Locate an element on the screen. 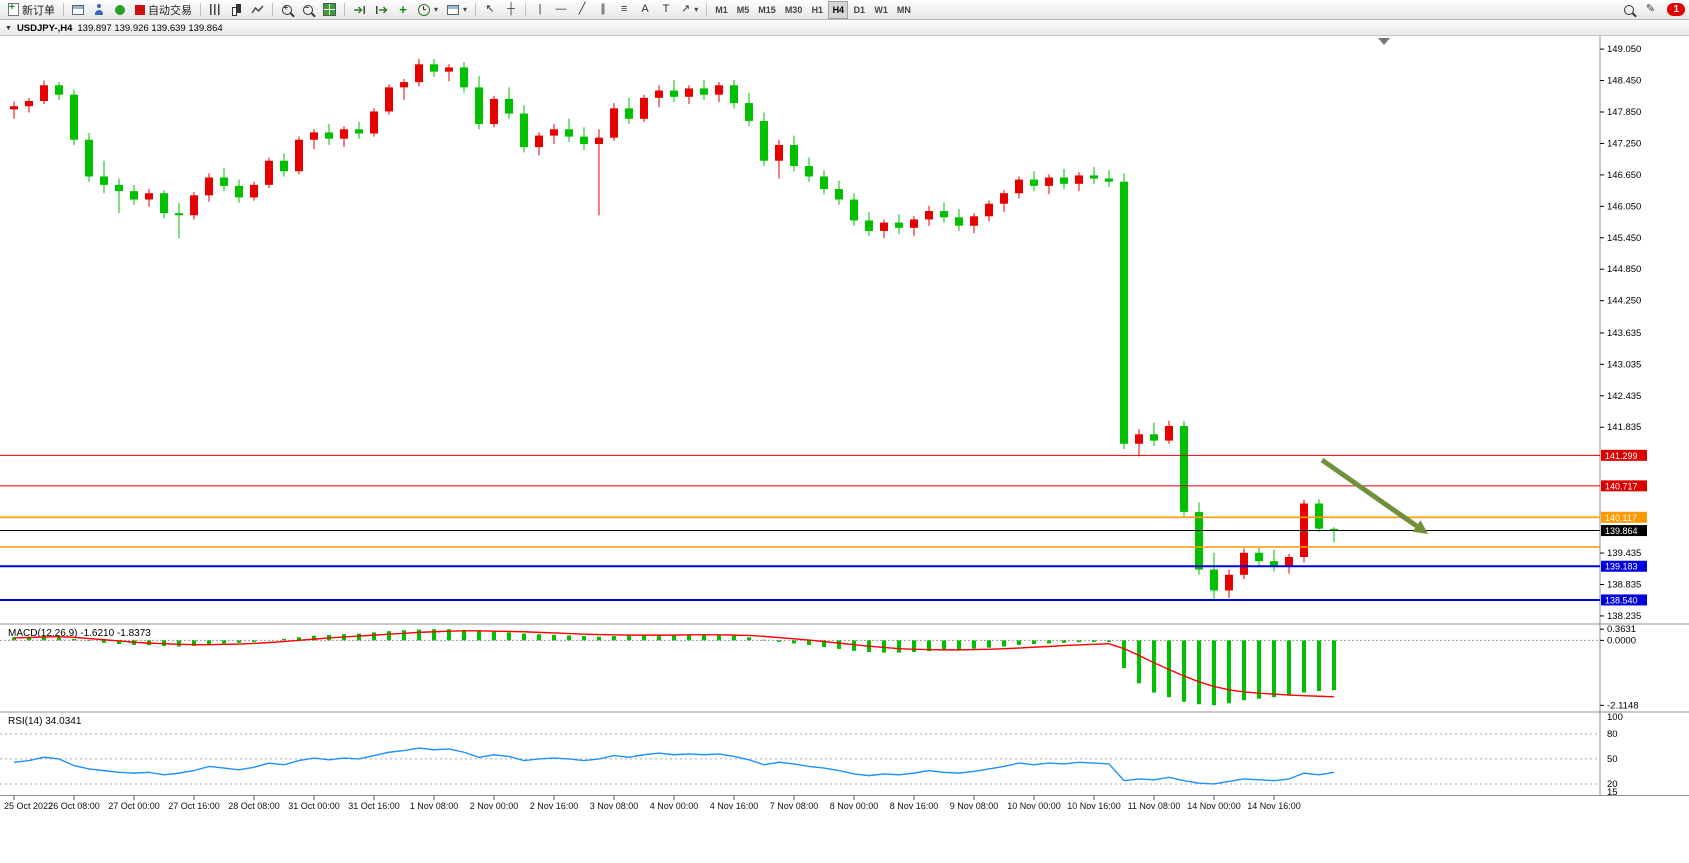  bar-chart-icon is located at coordinates (215, 9).